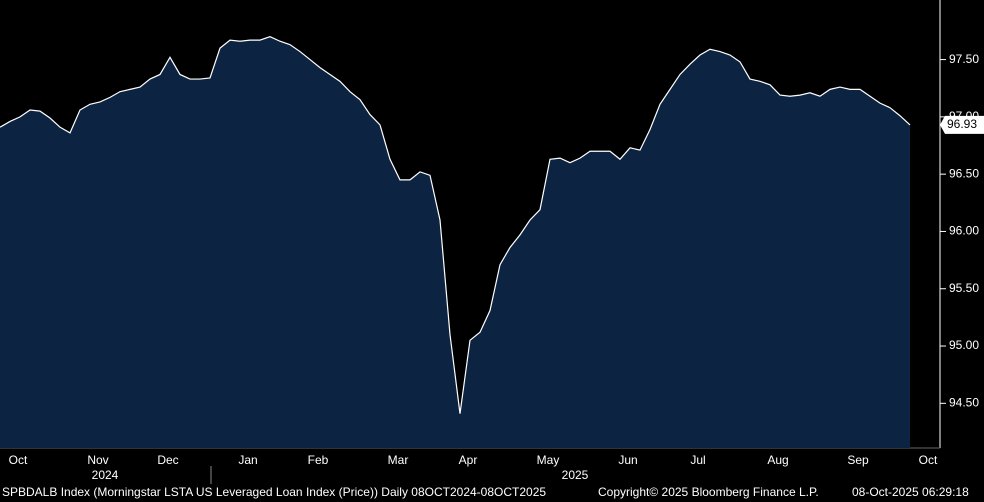 The width and height of the screenshot is (984, 502). Describe the element at coordinates (858, 460) in the screenshot. I see `x-tick-label: Sep` at that location.